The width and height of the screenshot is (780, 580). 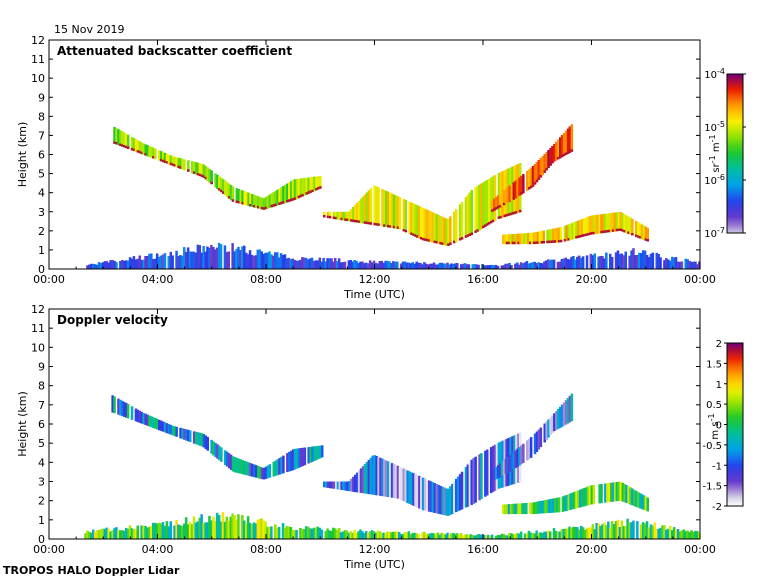 What do you see at coordinates (532, 437) in the screenshot?
I see `rising-cloud` at bounding box center [532, 437].